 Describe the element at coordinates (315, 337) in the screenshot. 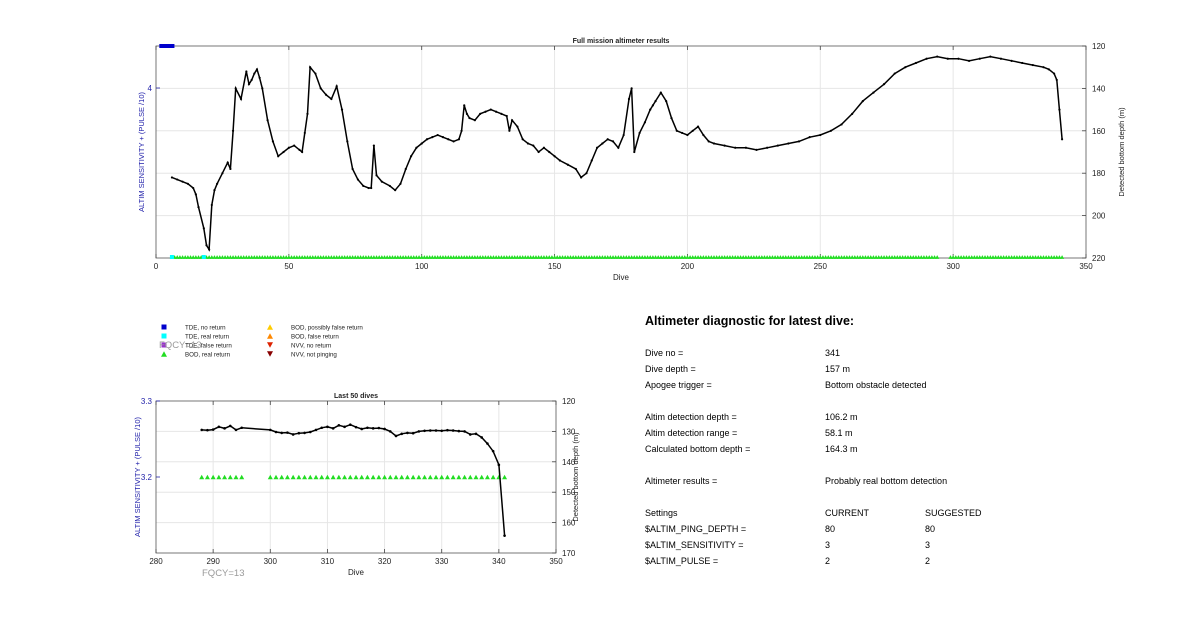

I see `legend-label: BOD, false return` at that location.